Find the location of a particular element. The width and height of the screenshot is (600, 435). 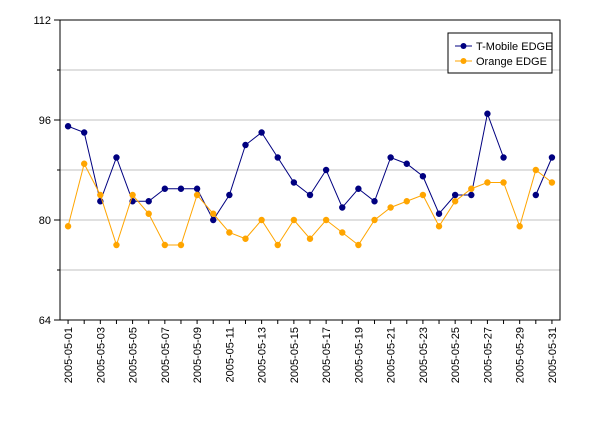

x-tick-label: 2005-05-05 is located at coordinates (134, 355).